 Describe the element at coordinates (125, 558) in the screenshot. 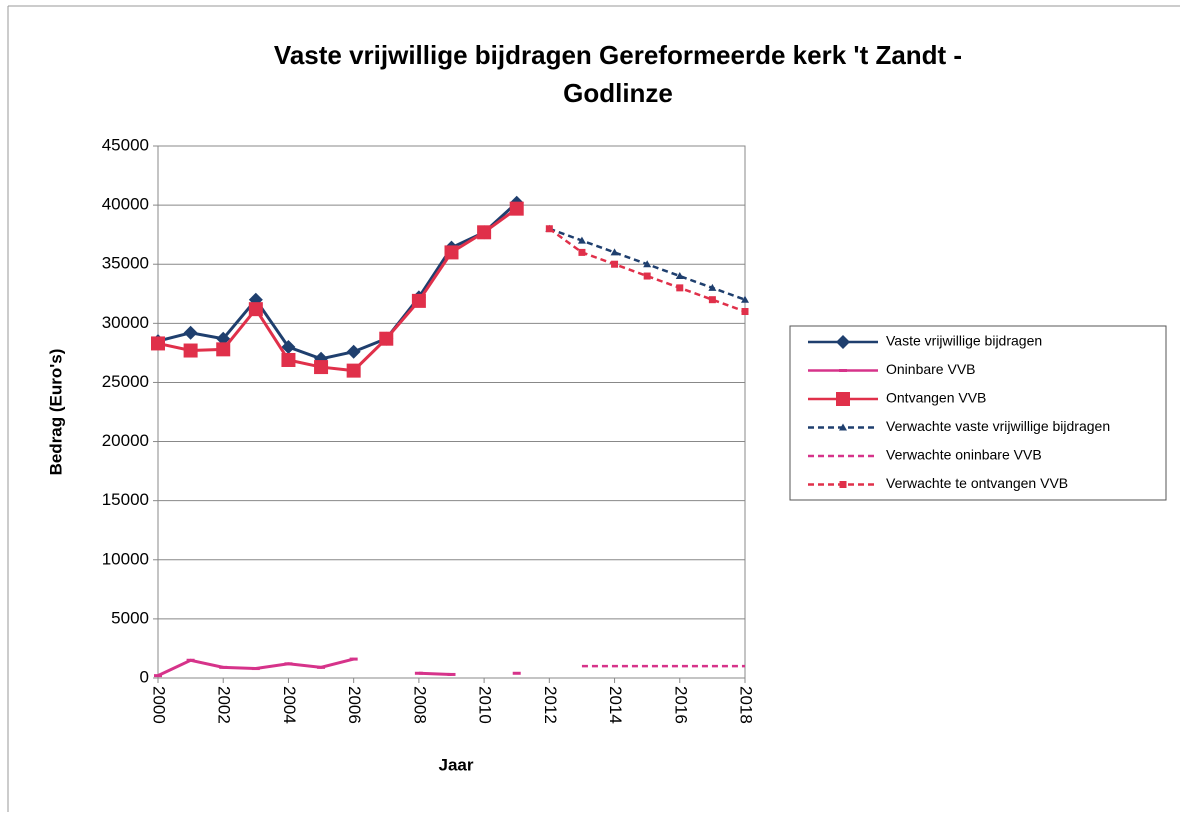

I see `y-tick-label: 10000` at that location.